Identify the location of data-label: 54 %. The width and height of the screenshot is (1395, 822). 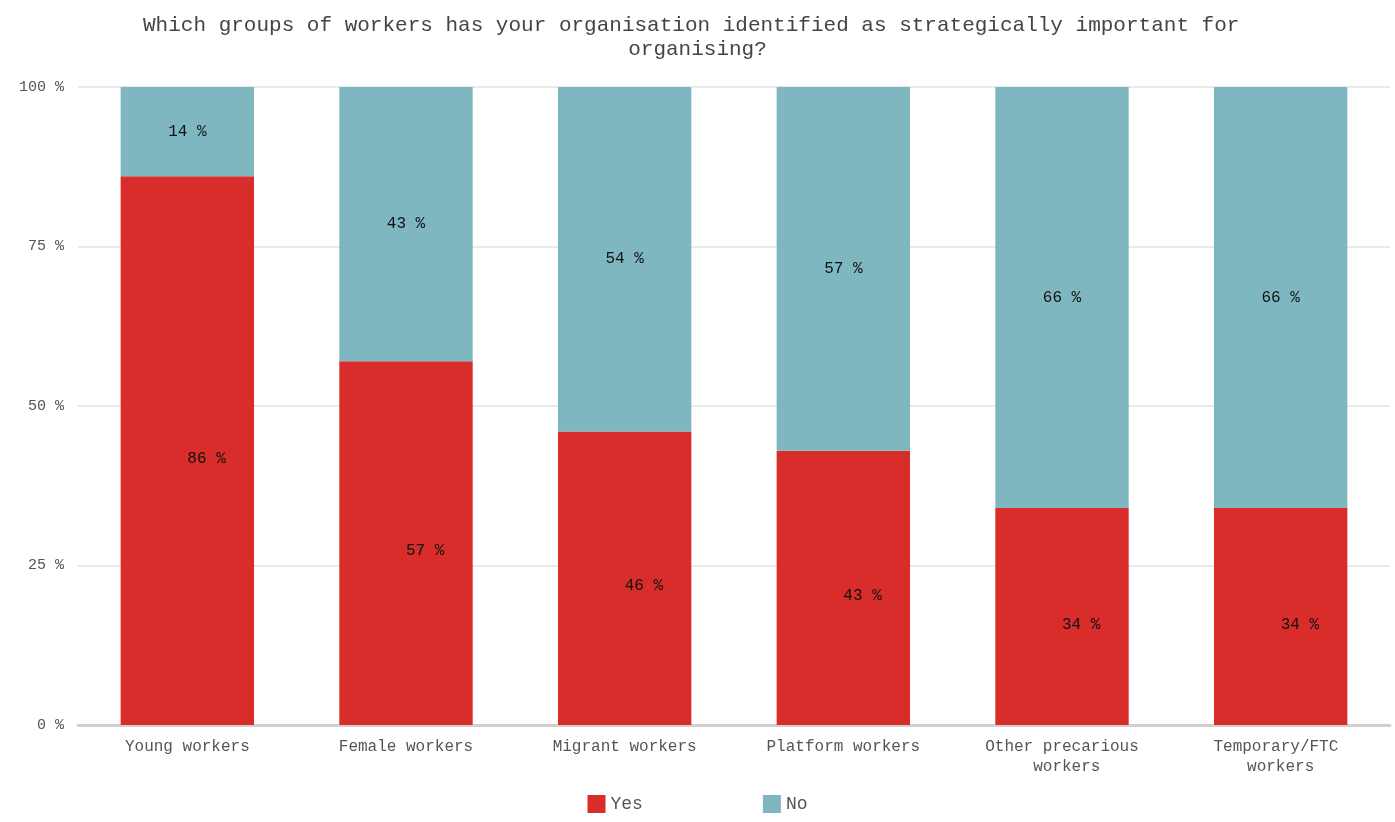
(625, 259).